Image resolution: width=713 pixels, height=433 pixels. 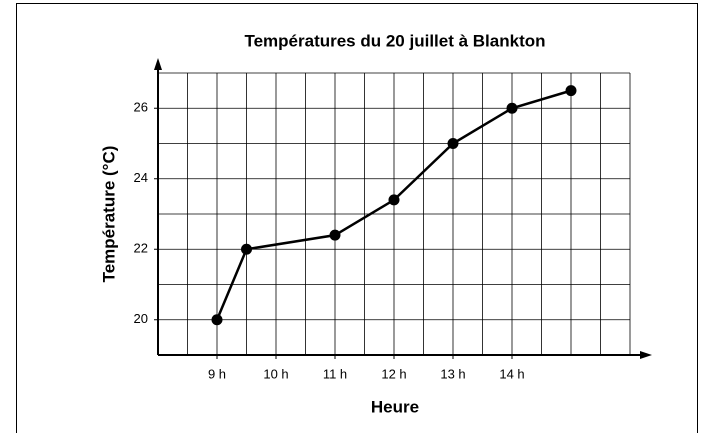 I want to click on y-tick-label: 22, so click(x=141, y=248).